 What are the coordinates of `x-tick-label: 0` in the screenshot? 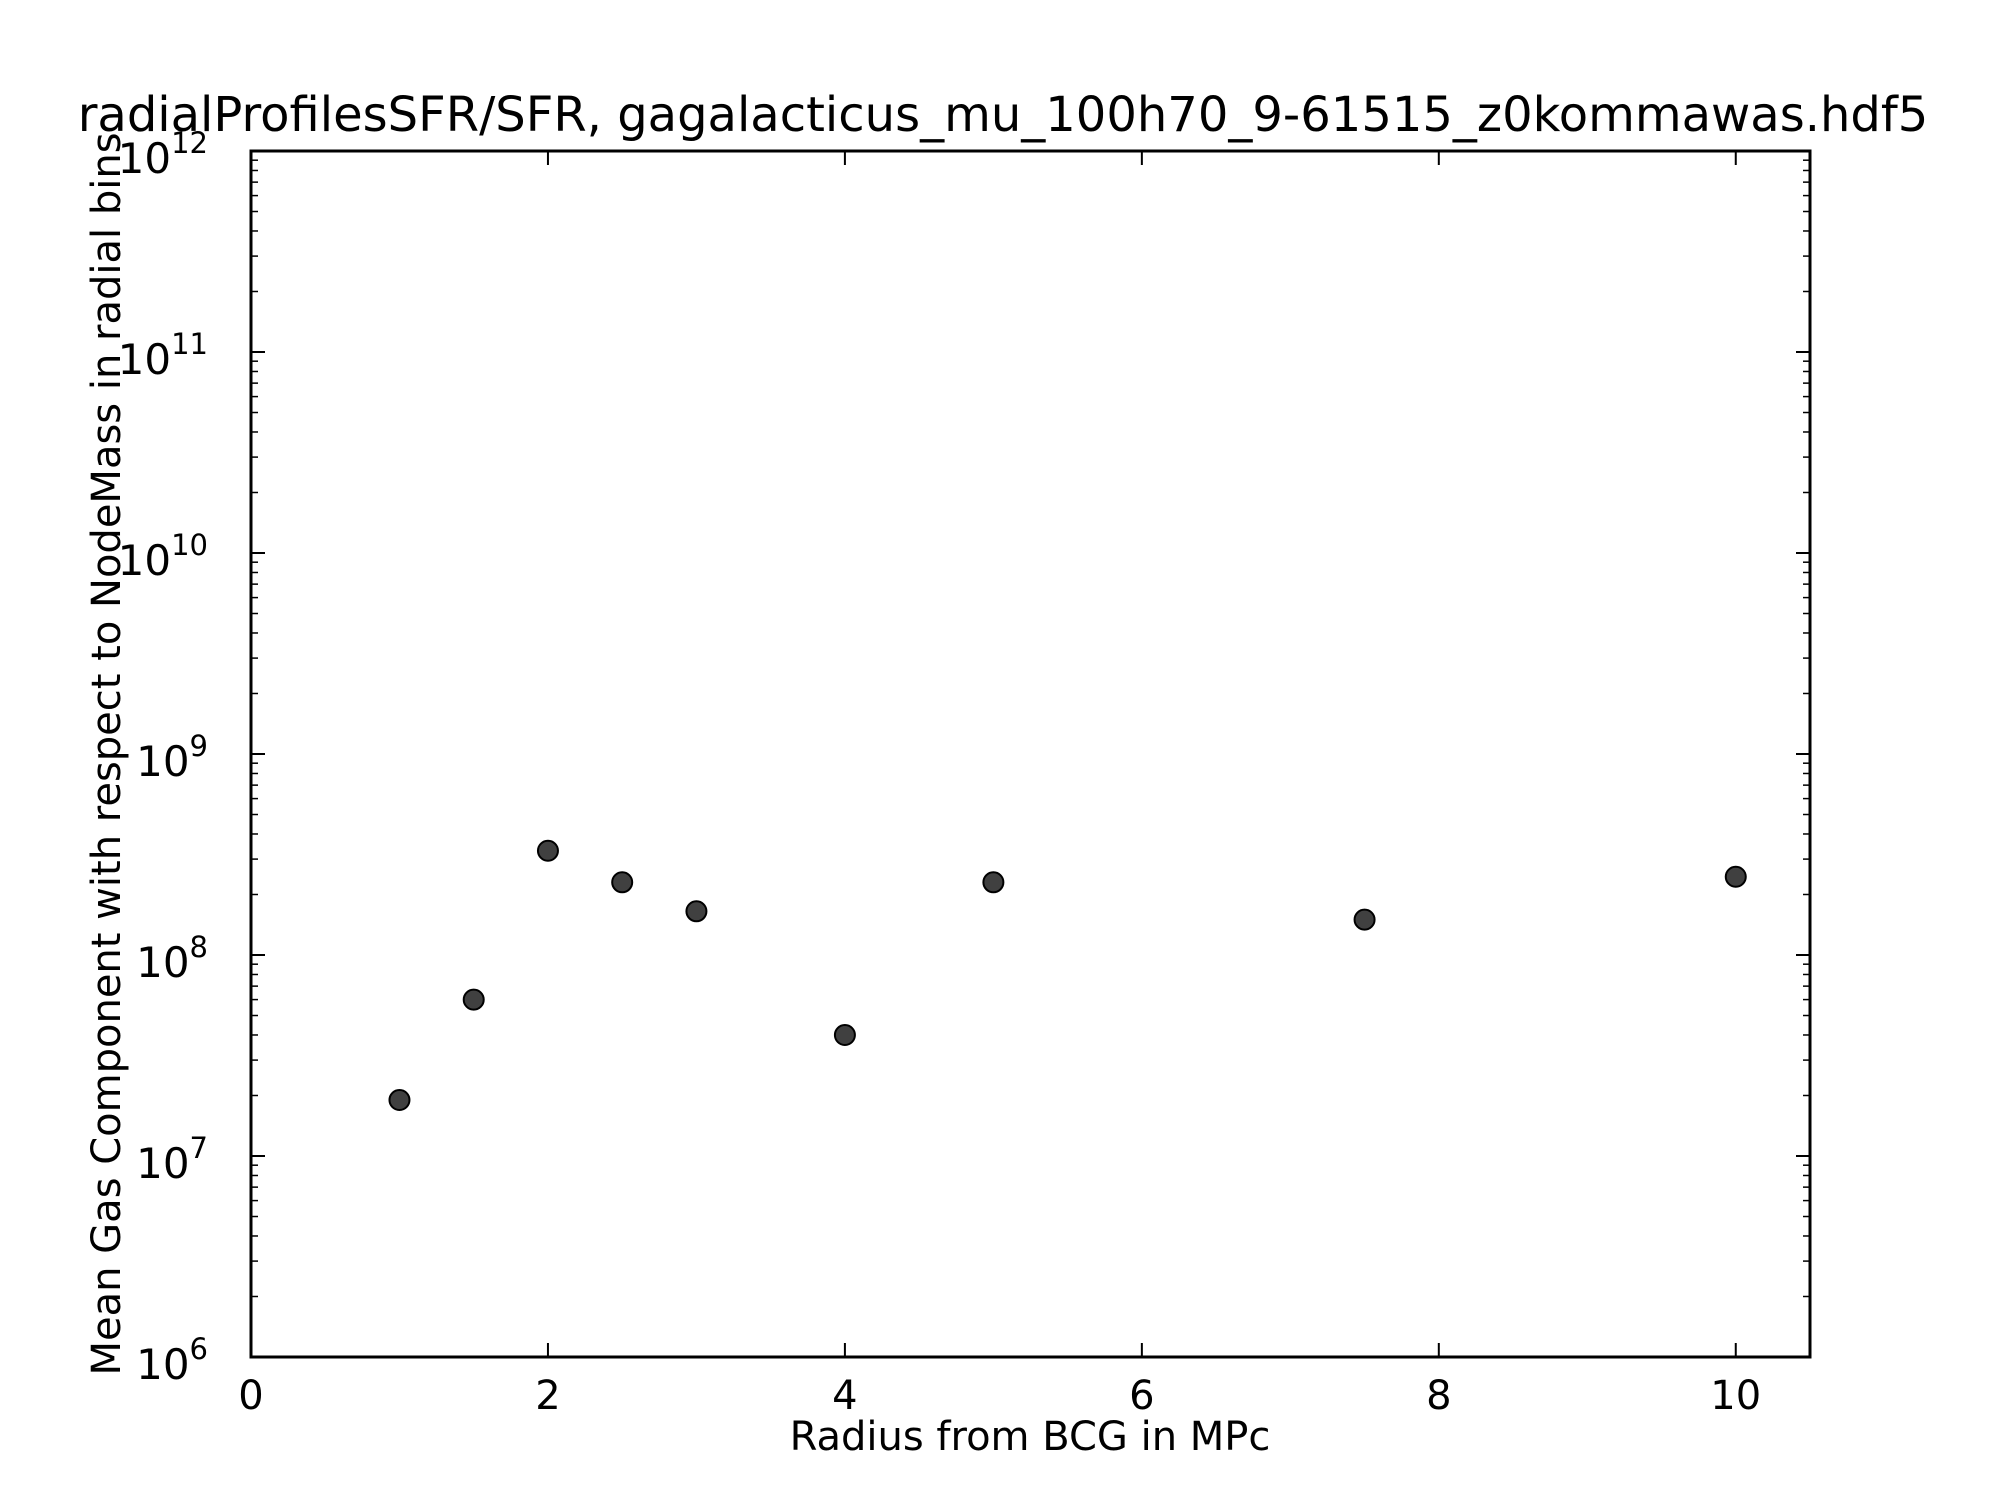 It's located at (250, 1396).